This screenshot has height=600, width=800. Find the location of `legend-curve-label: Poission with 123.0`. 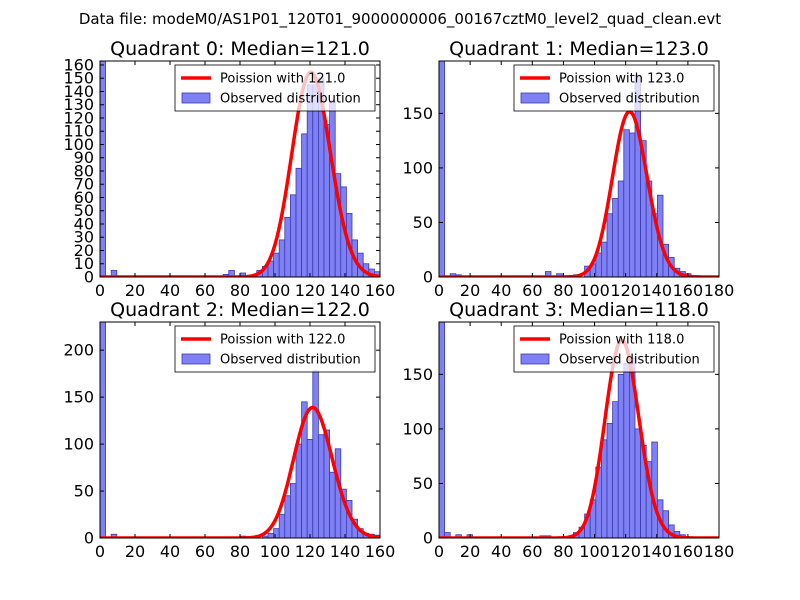

legend-curve-label: Poission with 123.0 is located at coordinates (621, 79).